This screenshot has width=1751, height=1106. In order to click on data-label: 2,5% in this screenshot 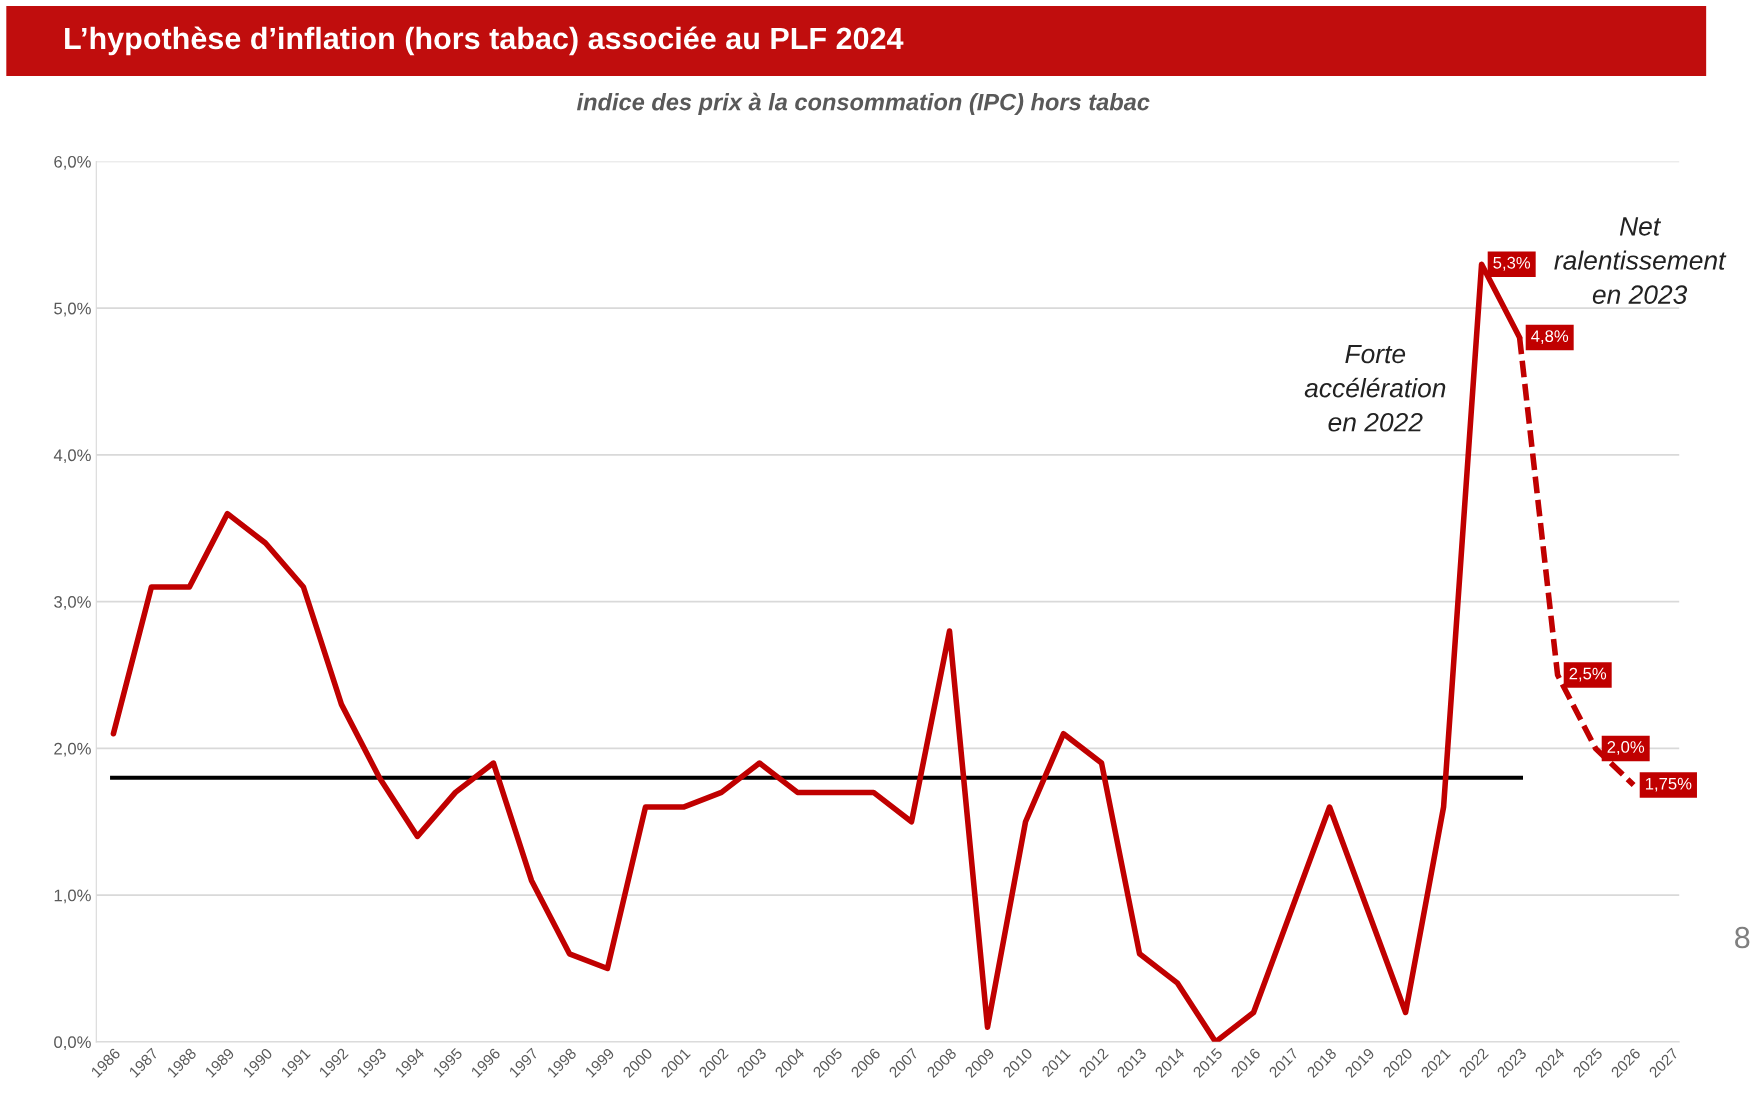, I will do `click(1588, 674)`.